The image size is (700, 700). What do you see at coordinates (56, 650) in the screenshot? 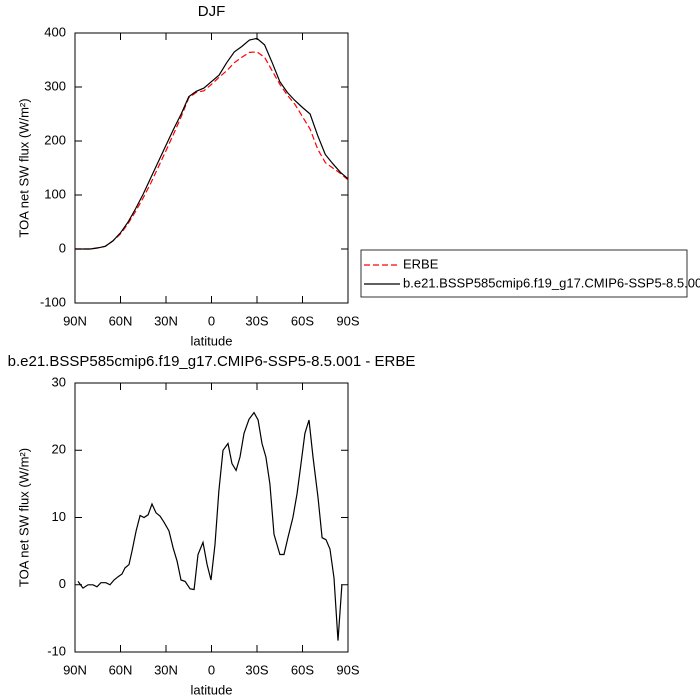
I see `y-tick-label: -10` at bounding box center [56, 650].